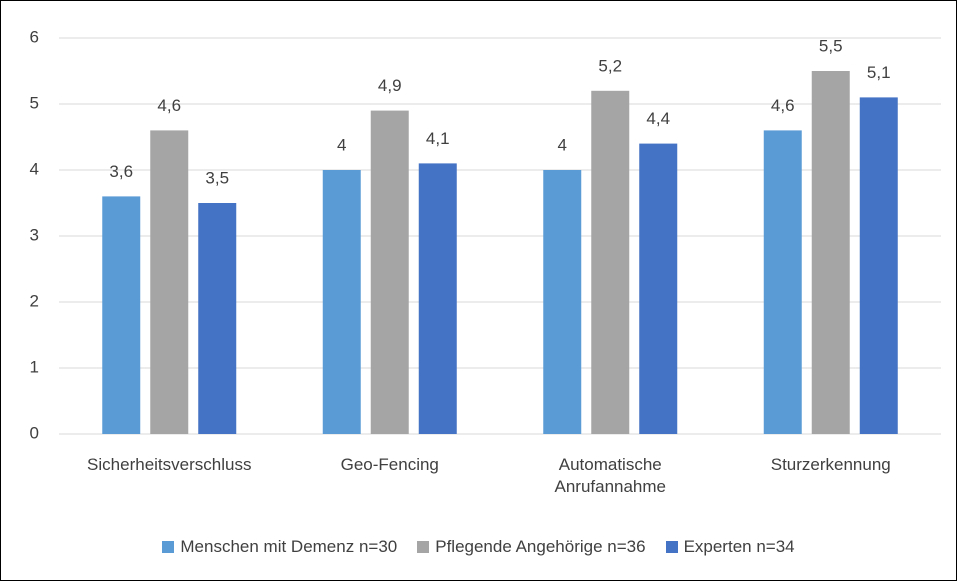 The height and width of the screenshot is (581, 957). I want to click on legend-label: Pflegende Angehörige n=36, so click(540, 546).